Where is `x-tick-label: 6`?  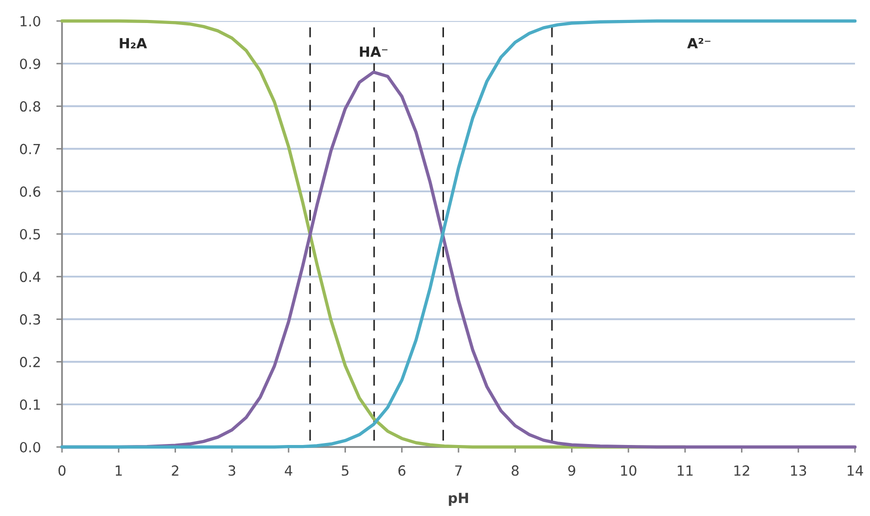 x-tick-label: 6 is located at coordinates (402, 470).